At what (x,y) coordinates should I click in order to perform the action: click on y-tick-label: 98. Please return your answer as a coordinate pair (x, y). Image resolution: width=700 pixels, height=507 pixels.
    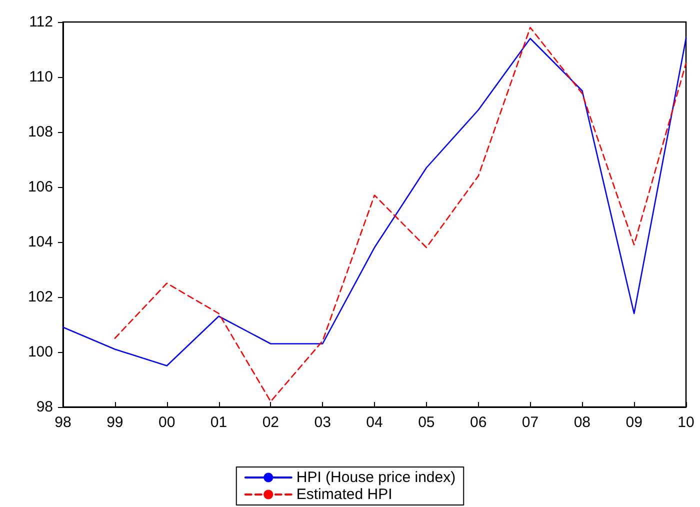
    Looking at the image, I should click on (44, 407).